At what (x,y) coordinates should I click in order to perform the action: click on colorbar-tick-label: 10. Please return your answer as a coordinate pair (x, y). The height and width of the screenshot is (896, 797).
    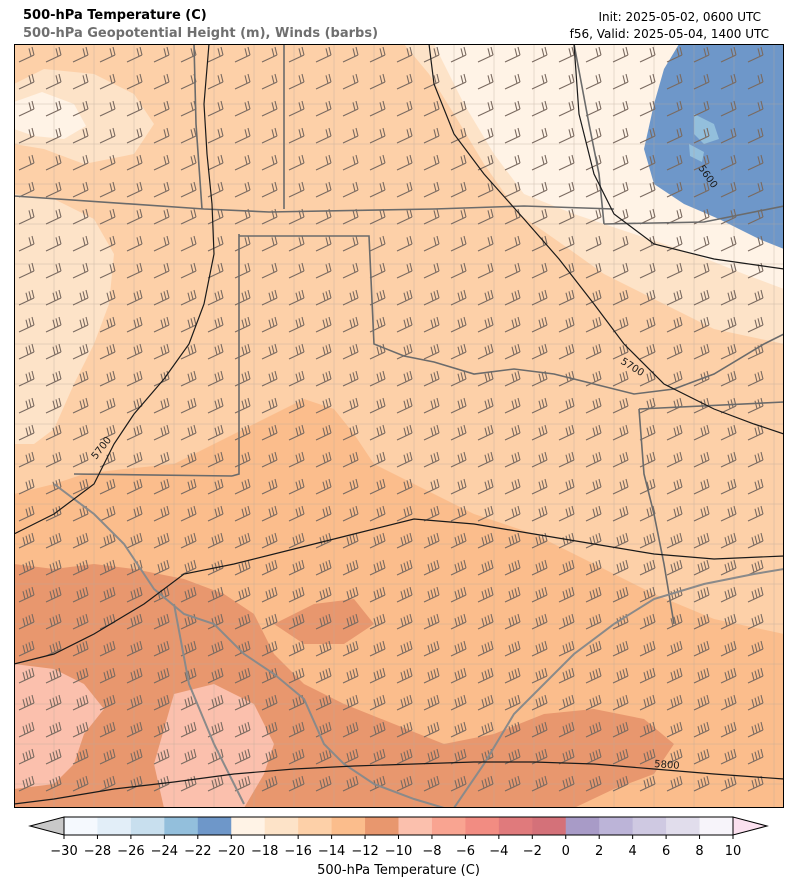
    Looking at the image, I should click on (733, 851).